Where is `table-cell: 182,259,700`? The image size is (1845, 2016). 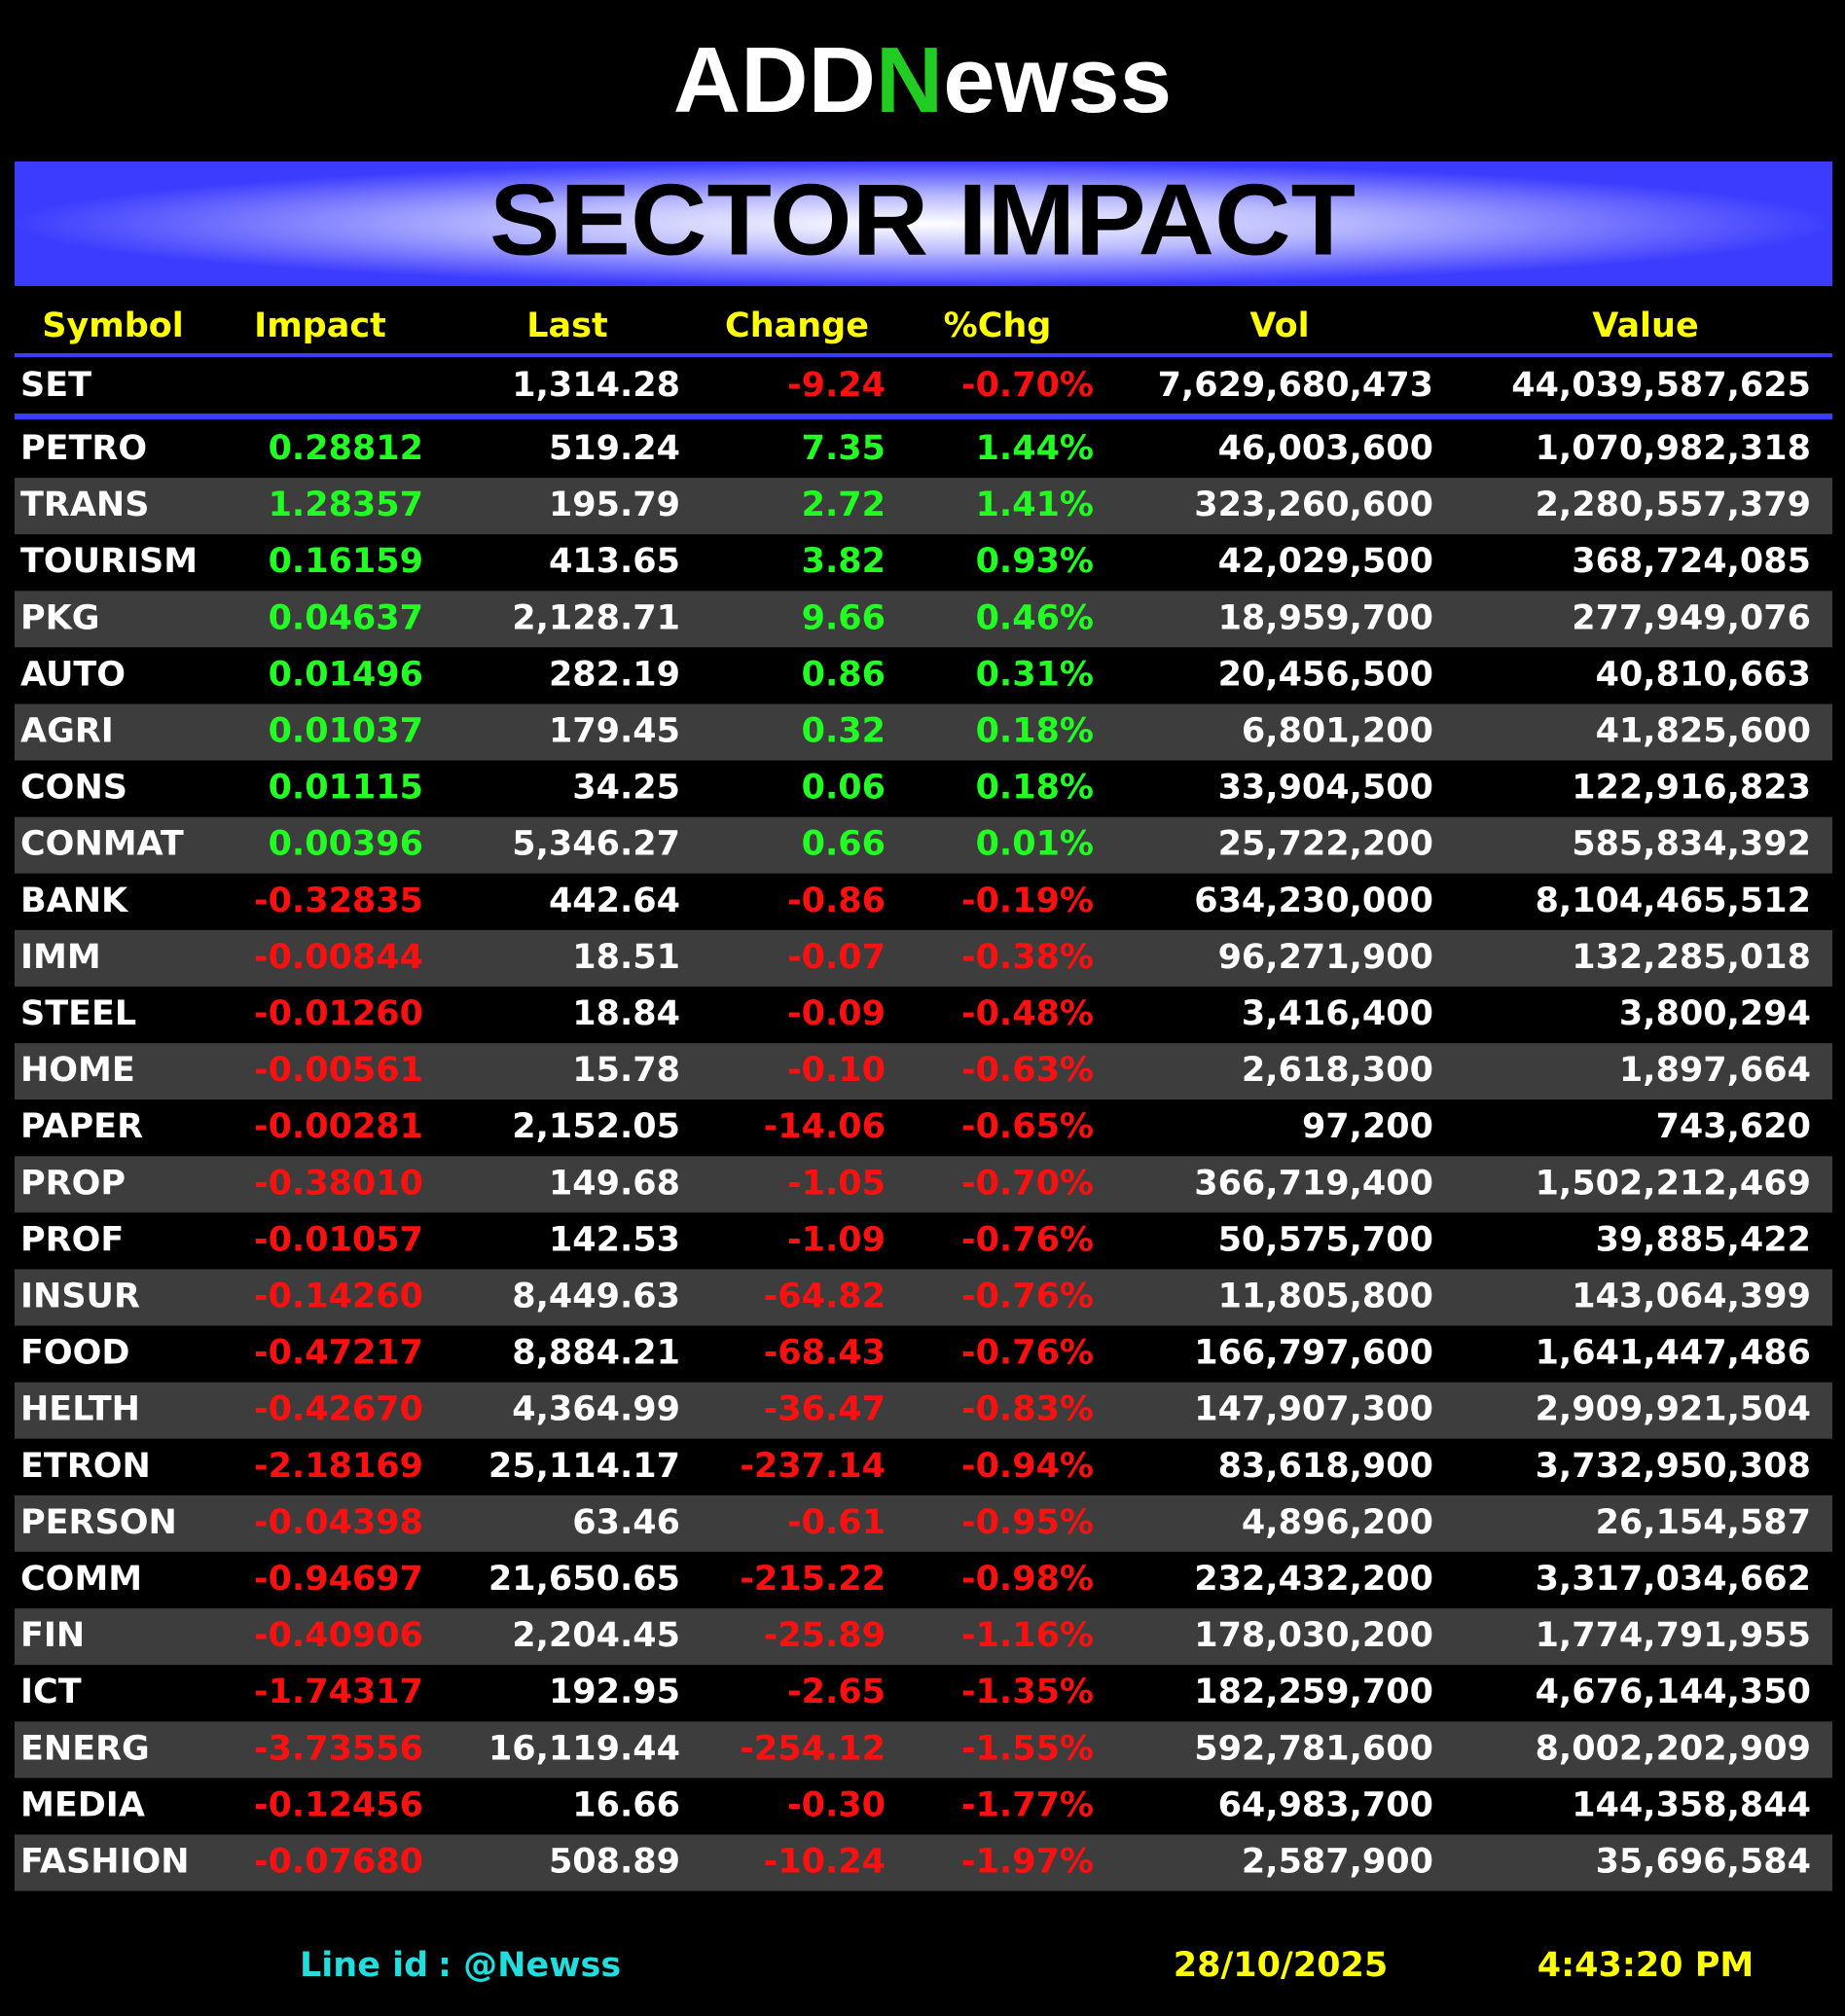 table-cell: 182,259,700 is located at coordinates (1313, 1692).